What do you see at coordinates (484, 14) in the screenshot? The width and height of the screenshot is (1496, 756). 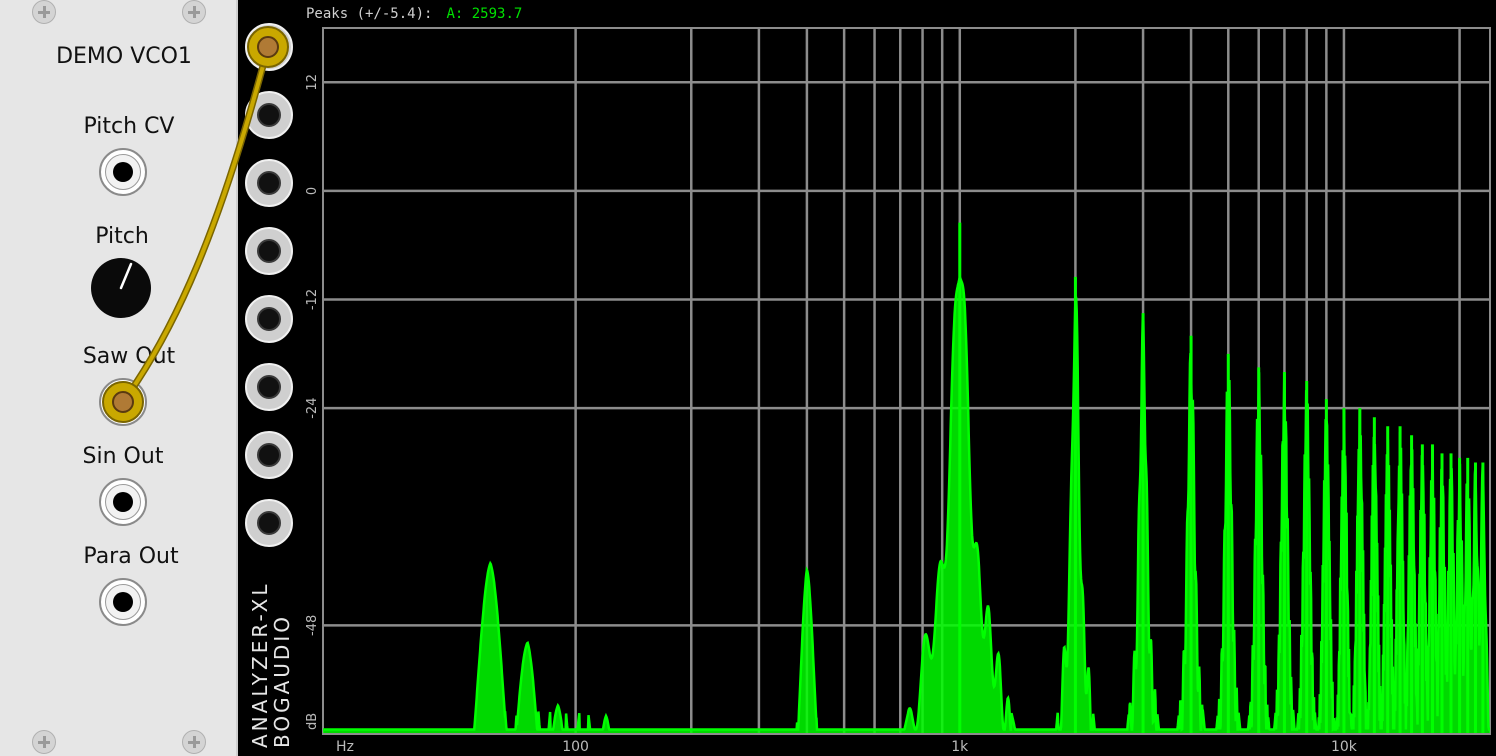 I see `peak-readout-value: A: 2593.7` at bounding box center [484, 14].